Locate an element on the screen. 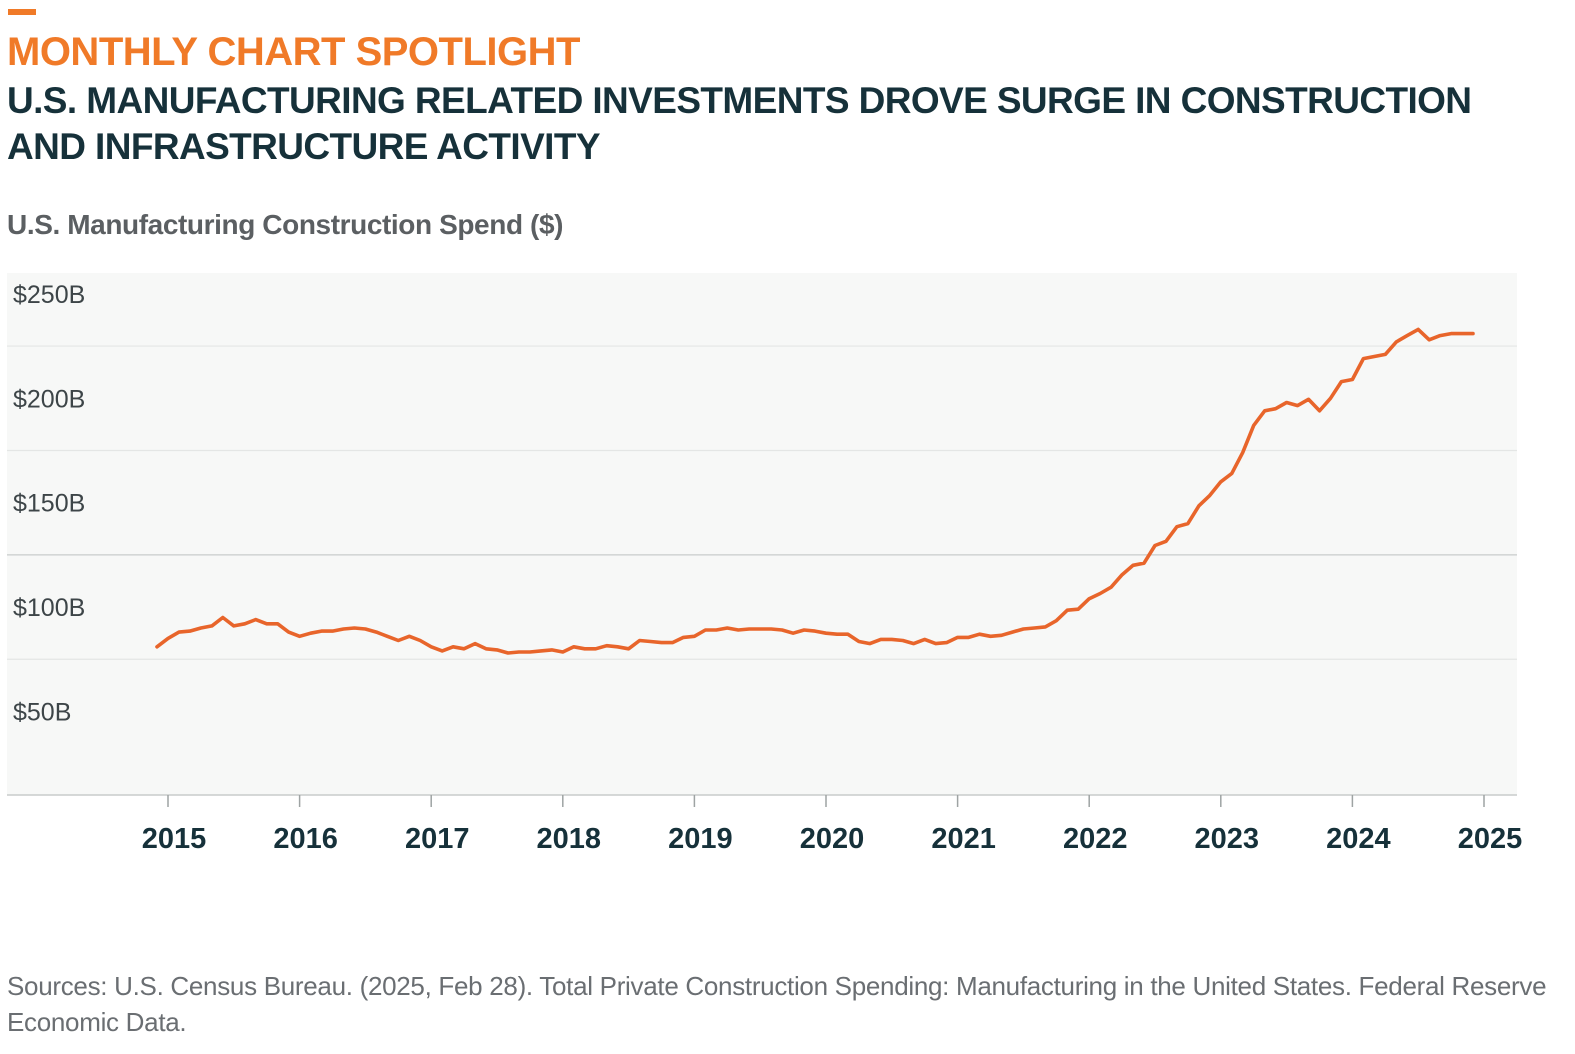  x-tick-label: 2019 is located at coordinates (700, 839).